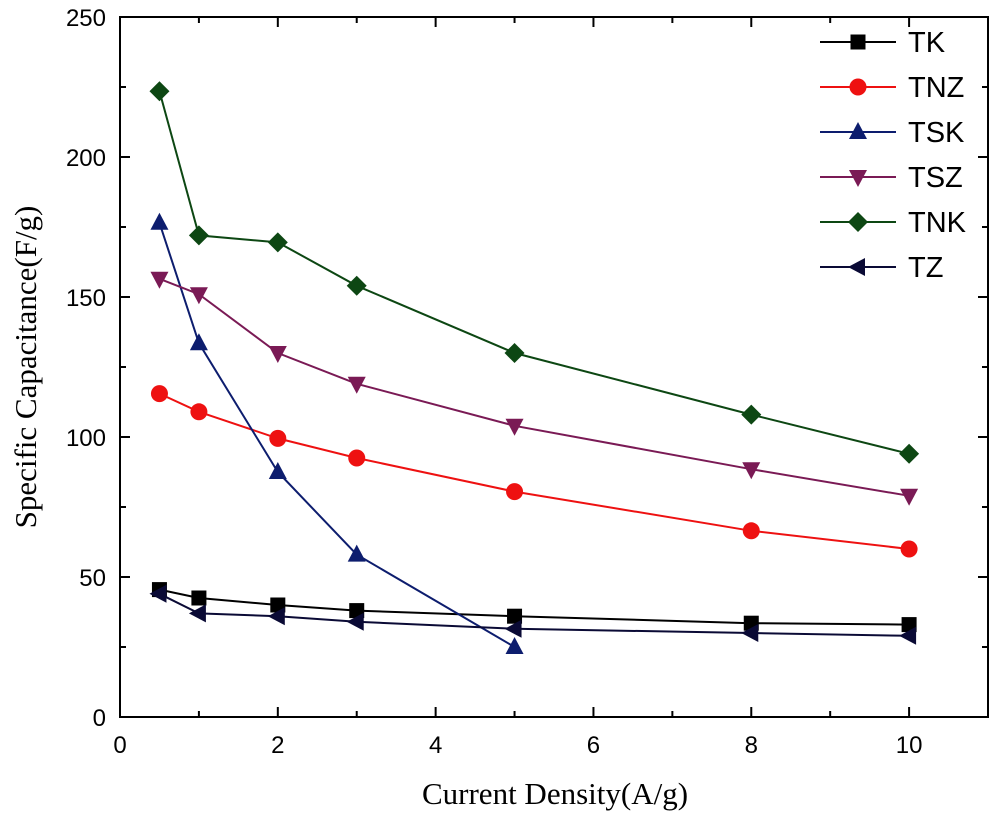 This screenshot has height=813, width=989. I want to click on legend-item-tnk: TNK, so click(893, 223).